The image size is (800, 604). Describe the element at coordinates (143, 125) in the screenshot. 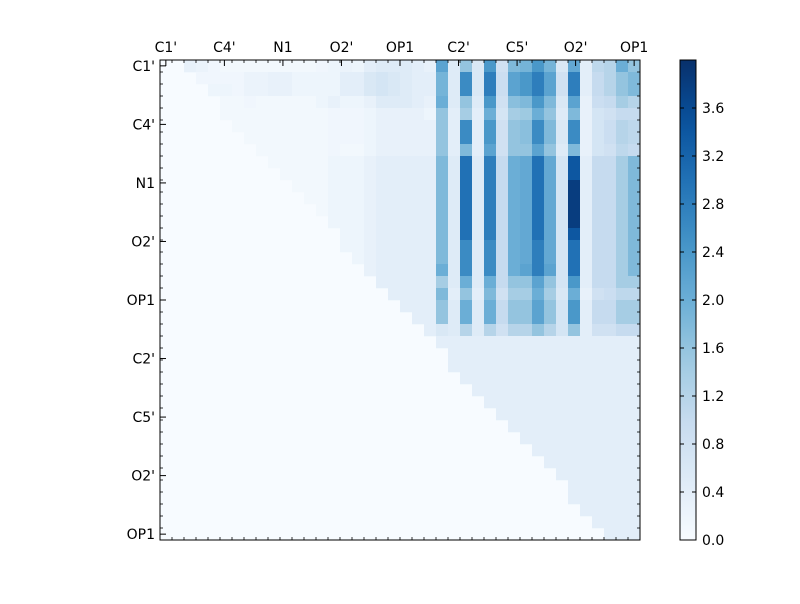

I see `y-tick-label: C4'` at that location.